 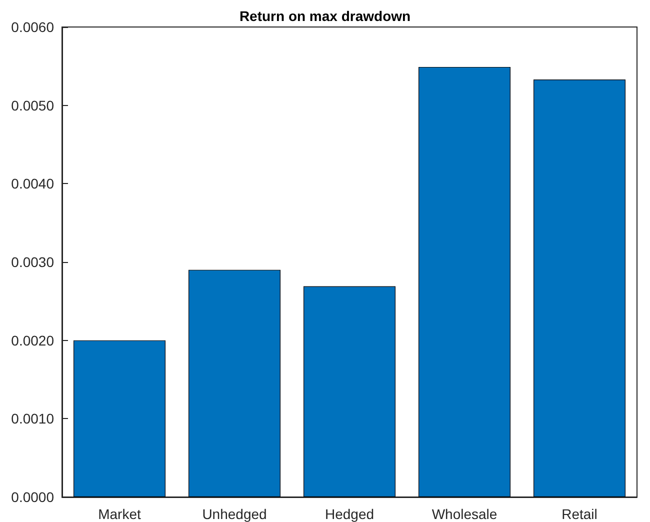 I want to click on x-tick-label: Wholesale, so click(x=465, y=514).